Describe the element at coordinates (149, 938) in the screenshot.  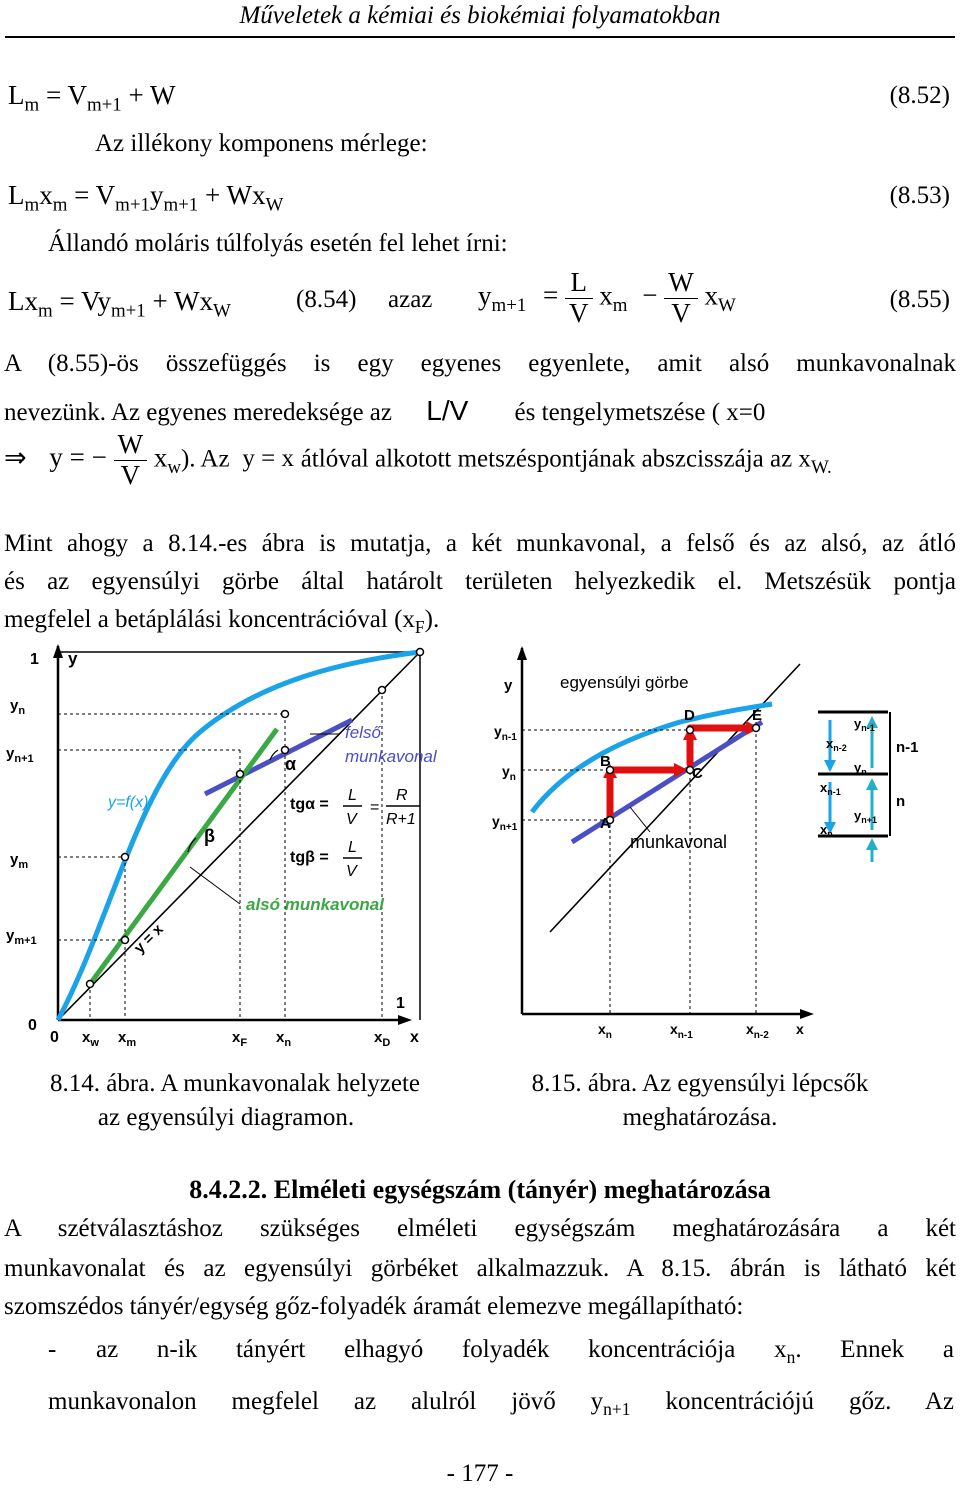
I see `fig14-diagonal-label: y = x` at that location.